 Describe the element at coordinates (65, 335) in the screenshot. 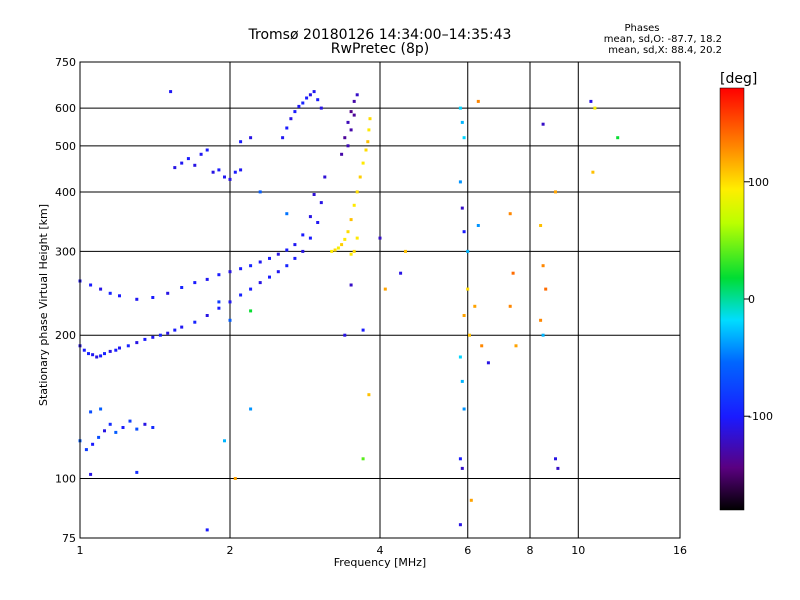

I see `y-tick-label: 200` at that location.